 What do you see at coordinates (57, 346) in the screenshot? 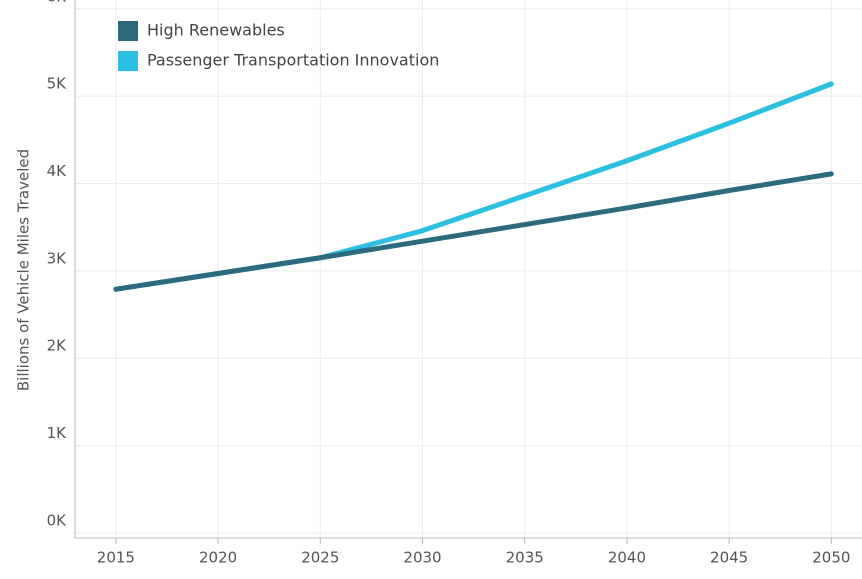
I see `y-tick-label: 2K` at bounding box center [57, 346].